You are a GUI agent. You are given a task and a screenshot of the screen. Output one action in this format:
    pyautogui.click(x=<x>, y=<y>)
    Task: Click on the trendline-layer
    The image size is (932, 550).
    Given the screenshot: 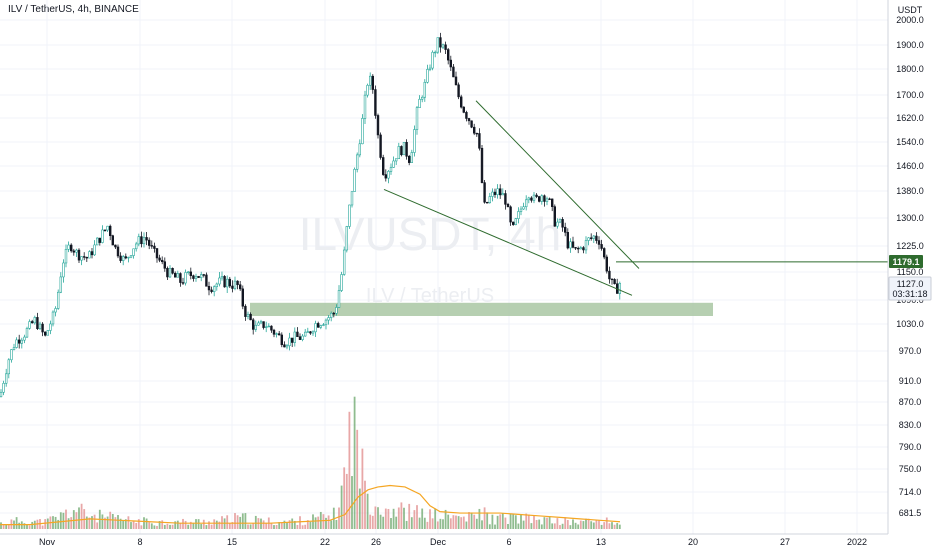 What is the action you would take?
    pyautogui.click(x=511, y=198)
    